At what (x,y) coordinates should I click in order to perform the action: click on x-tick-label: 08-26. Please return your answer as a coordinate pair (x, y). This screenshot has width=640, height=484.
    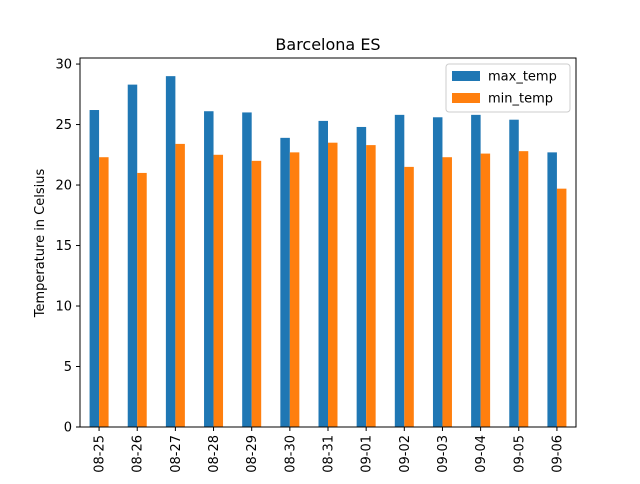
    Looking at the image, I should click on (138, 454).